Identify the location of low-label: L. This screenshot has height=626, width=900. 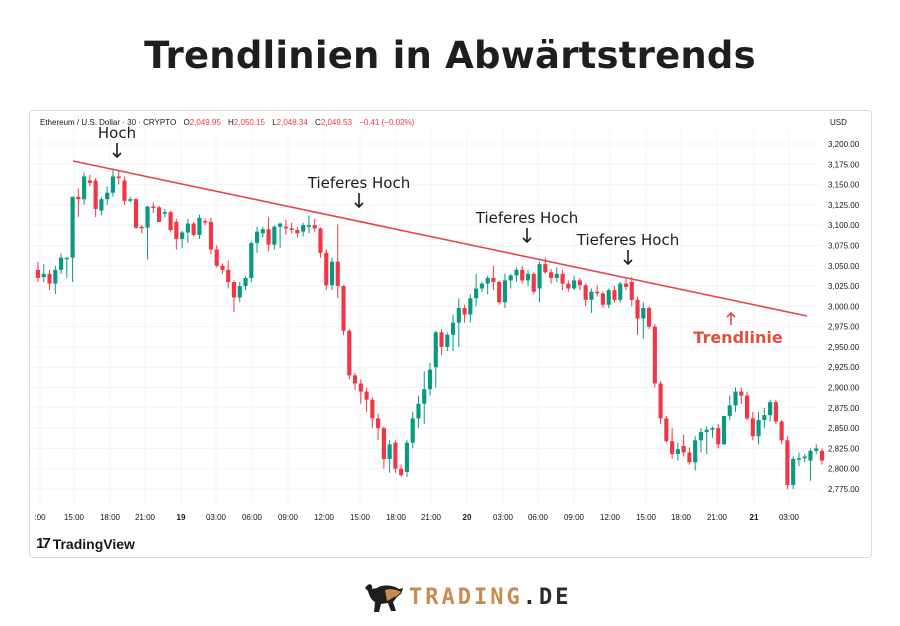
(274, 122).